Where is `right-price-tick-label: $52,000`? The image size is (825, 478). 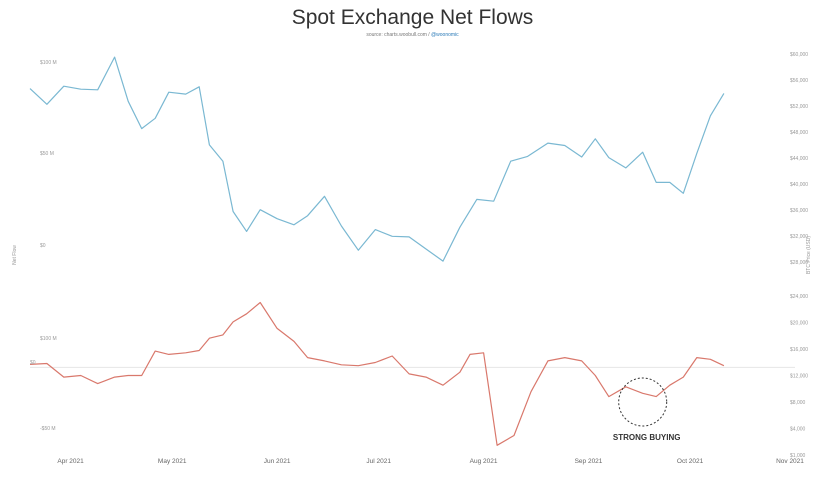 right-price-tick-label: $52,000 is located at coordinates (799, 107).